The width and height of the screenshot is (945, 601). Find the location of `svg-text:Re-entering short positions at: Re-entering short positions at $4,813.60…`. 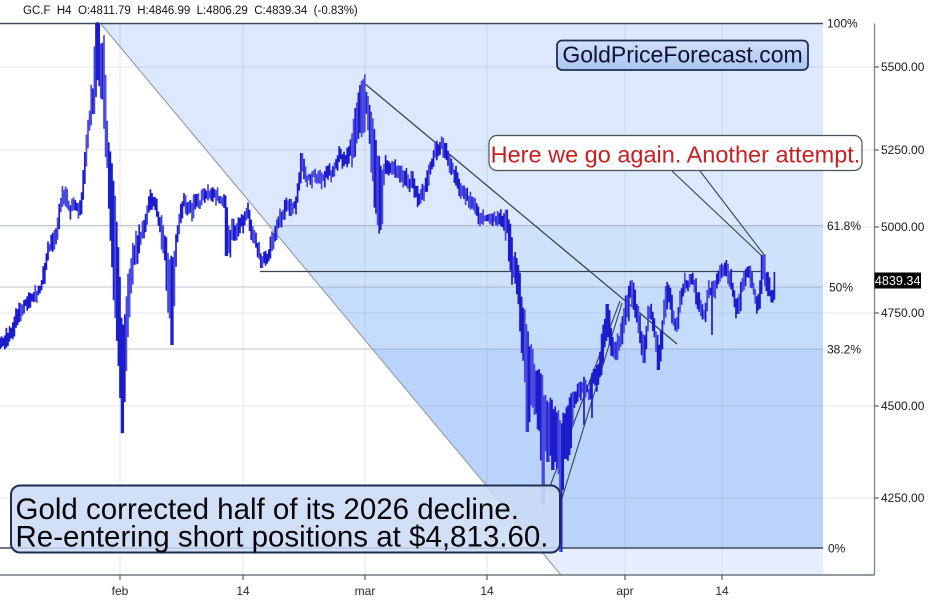

svg-text:Re-entering short positions at: Re-entering short positions at $4,813.60… is located at coordinates (282, 537).